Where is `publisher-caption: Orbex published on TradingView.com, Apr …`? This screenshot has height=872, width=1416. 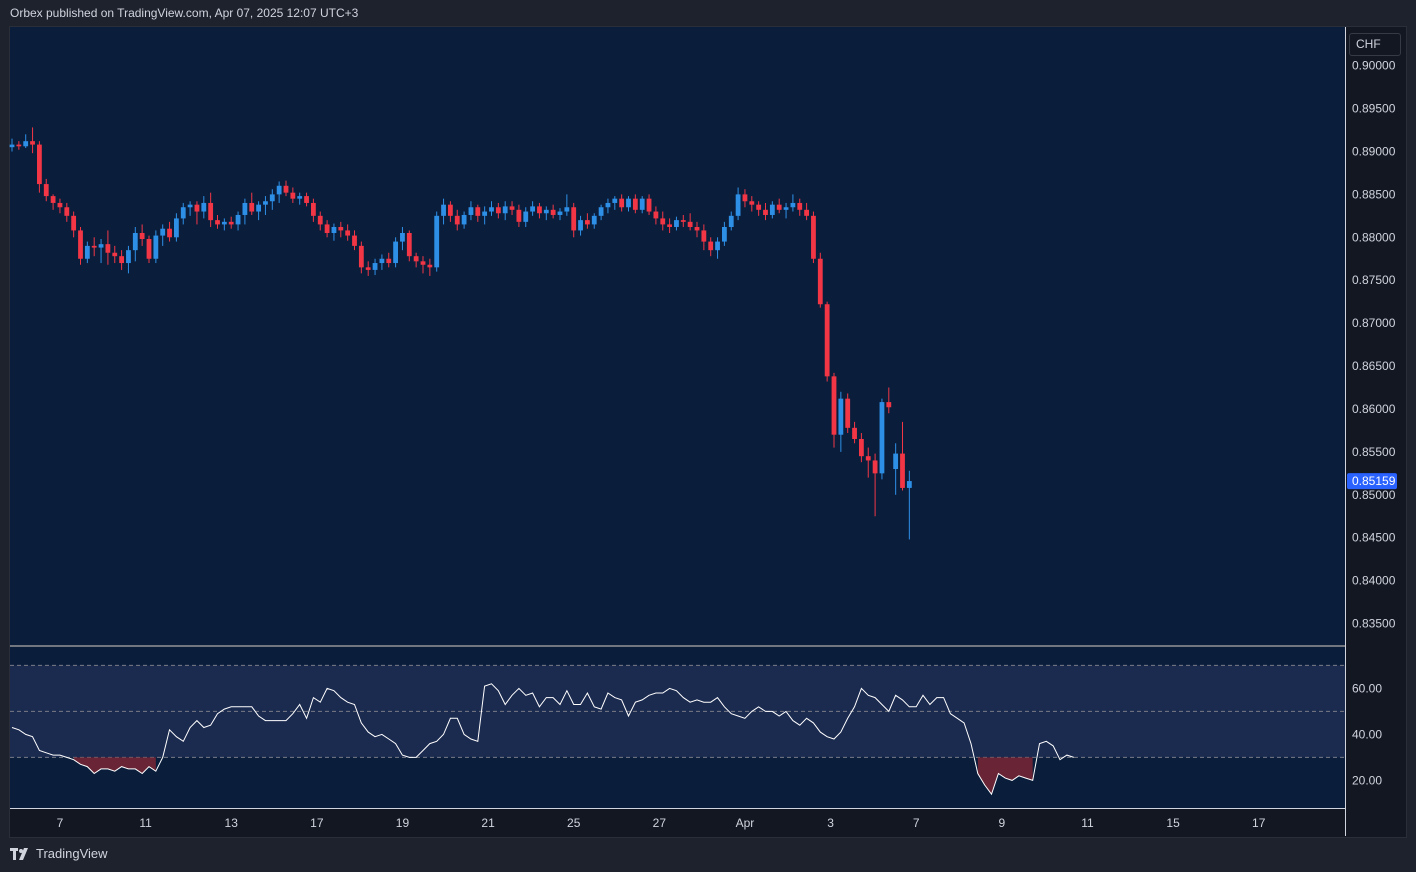 publisher-caption: Orbex published on TradingView.com, Apr … is located at coordinates (184, 13).